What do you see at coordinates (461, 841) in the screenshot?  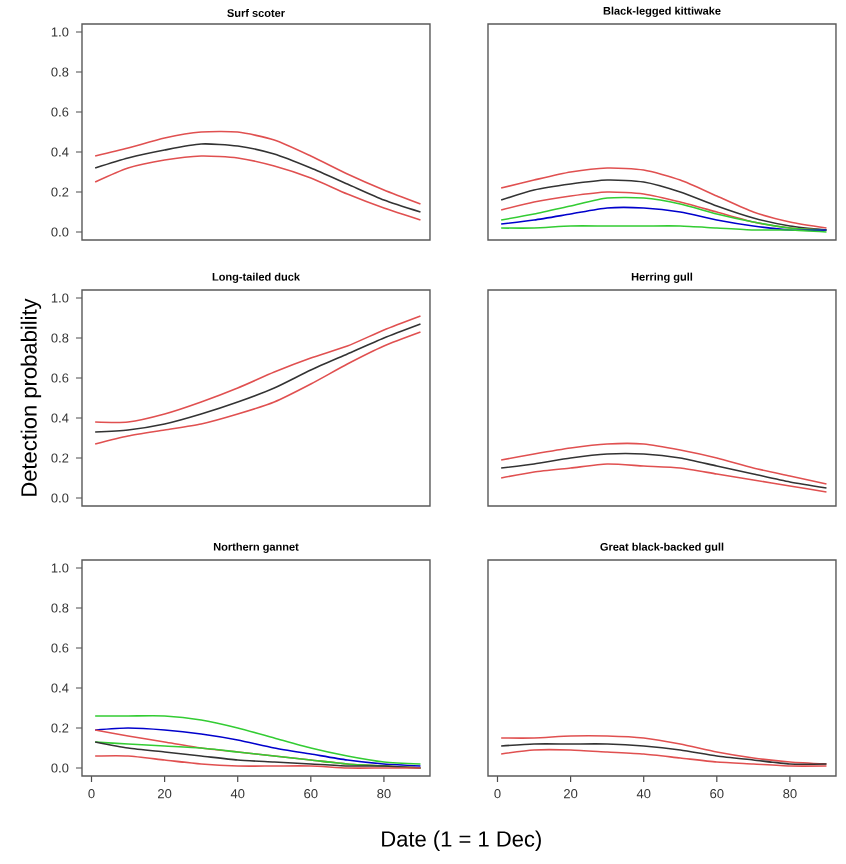 I see `x-axis-title: Date (1 = 1 Dec)` at bounding box center [461, 841].